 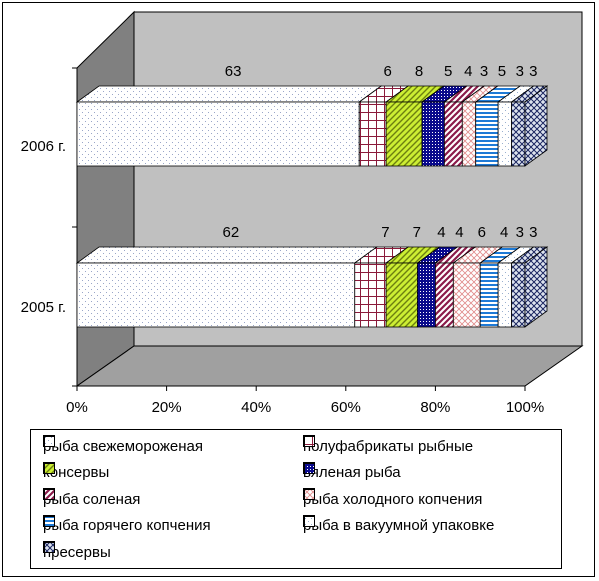 I want to click on legend-item: вяленая рыба, so click(x=352, y=472).